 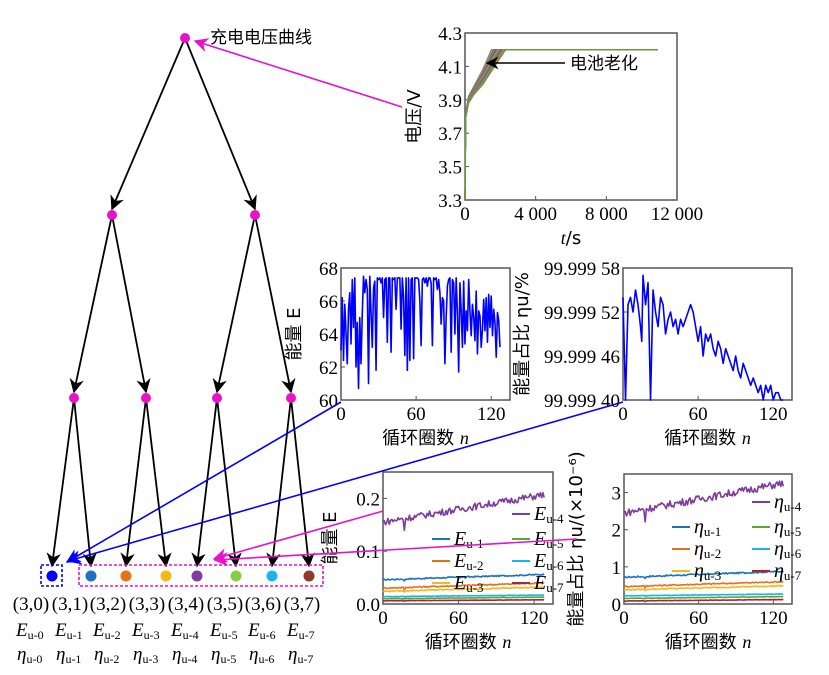 What do you see at coordinates (261, 631) in the screenshot?
I see `leaf-energy-label: Eu-6` at bounding box center [261, 631].